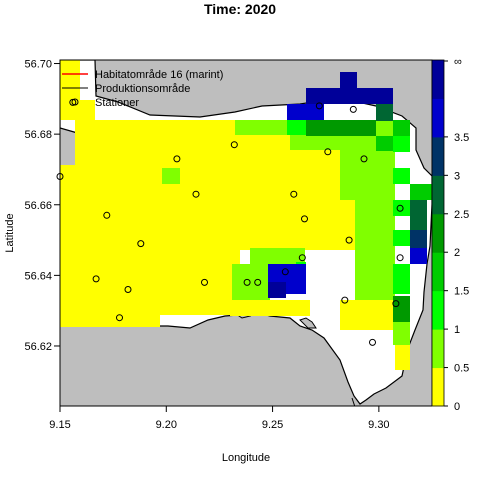 The height and width of the screenshot is (480, 480). What do you see at coordinates (458, 62) in the screenshot?
I see `colorbar-tick-label: ∞` at bounding box center [458, 62].